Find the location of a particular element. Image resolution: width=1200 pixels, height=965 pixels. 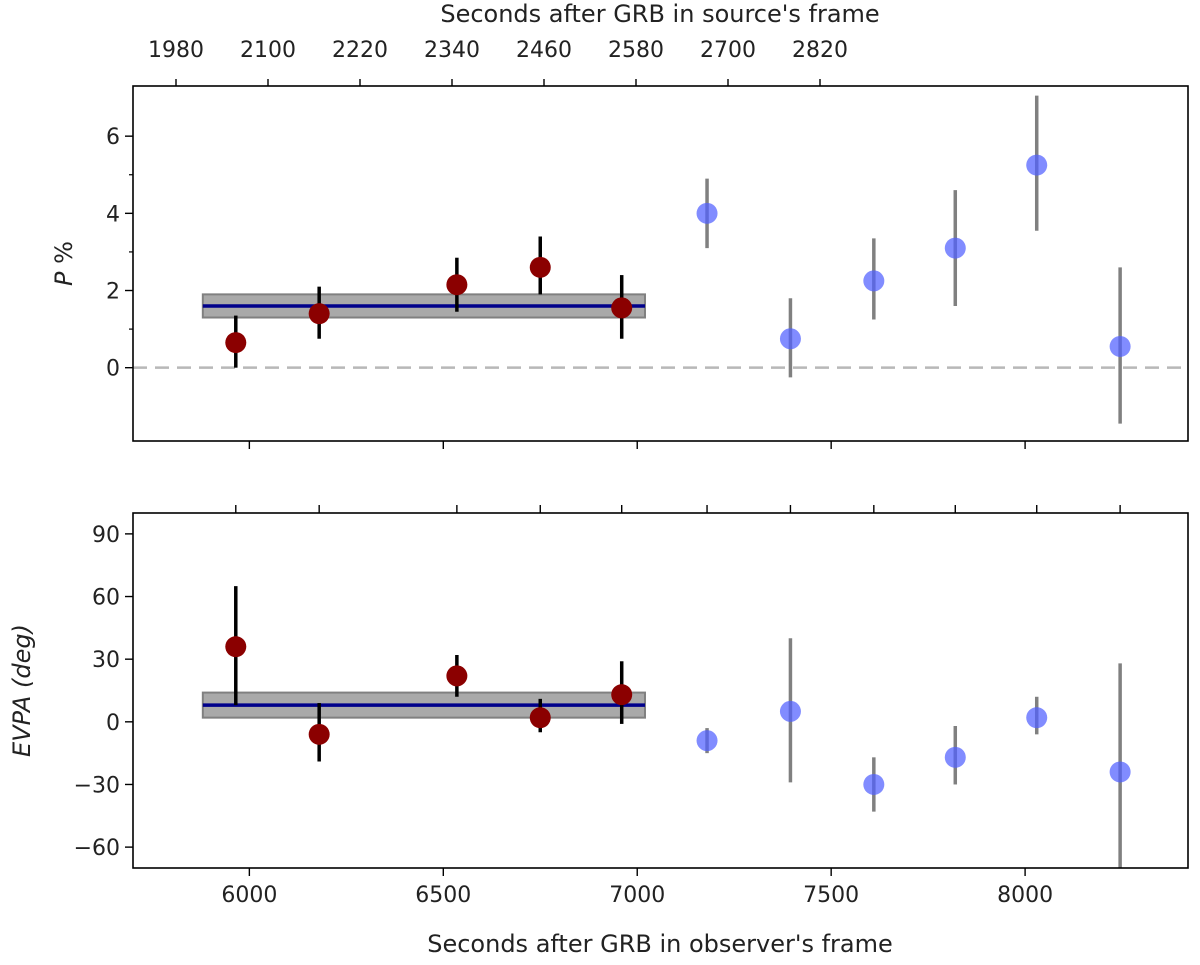

y-axis-title-unit: % is located at coordinates (64, 256).